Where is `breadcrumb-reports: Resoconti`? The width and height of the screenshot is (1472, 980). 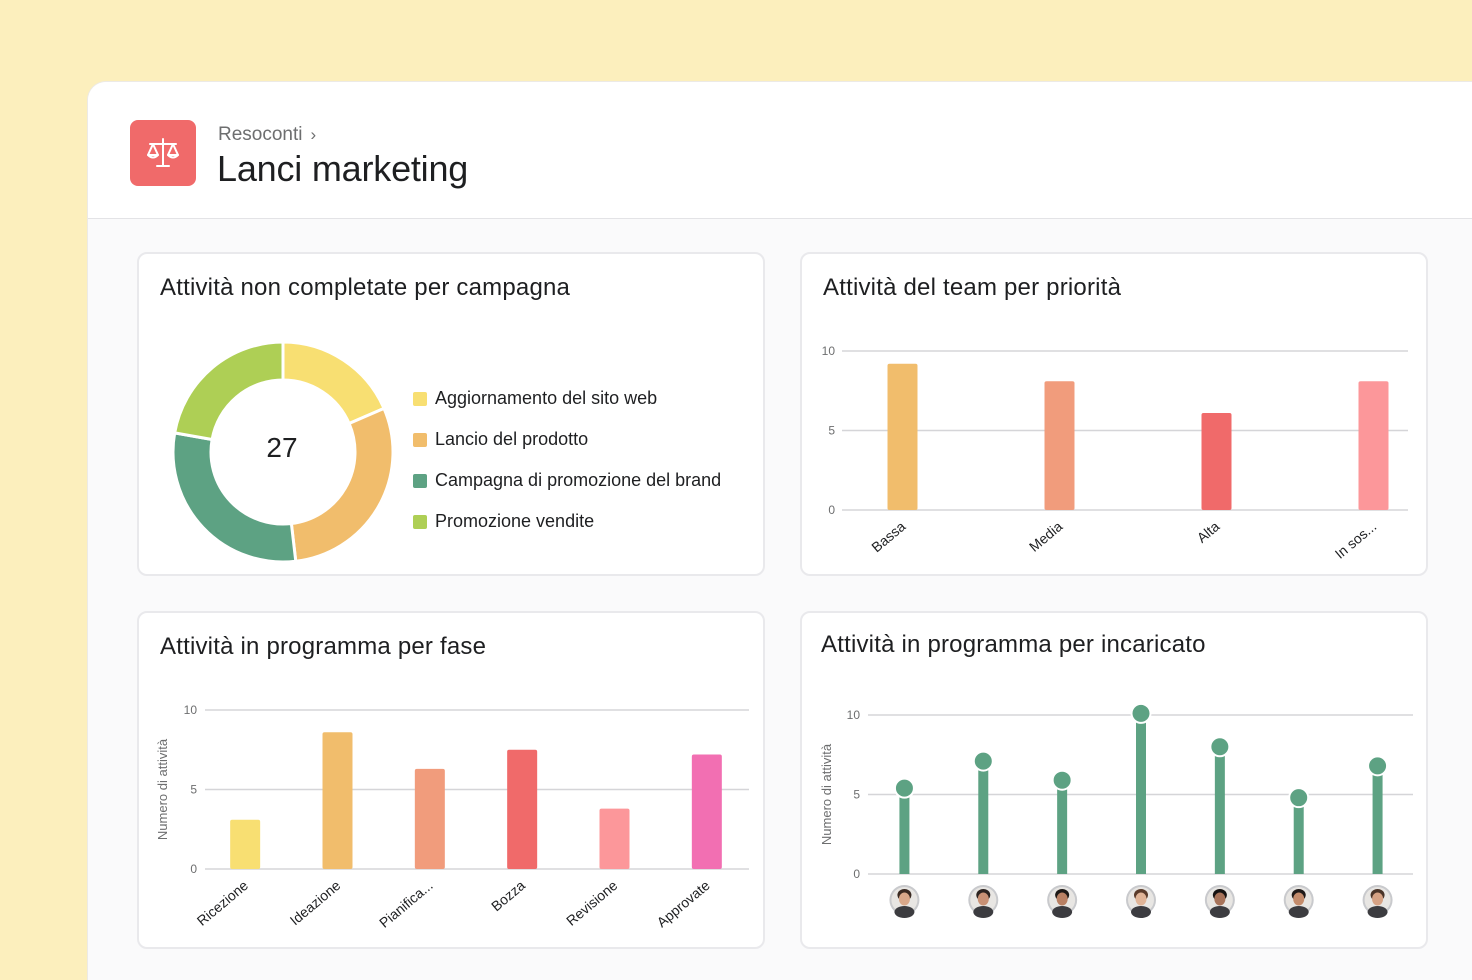
breadcrumb-reports: Resoconti is located at coordinates (260, 134).